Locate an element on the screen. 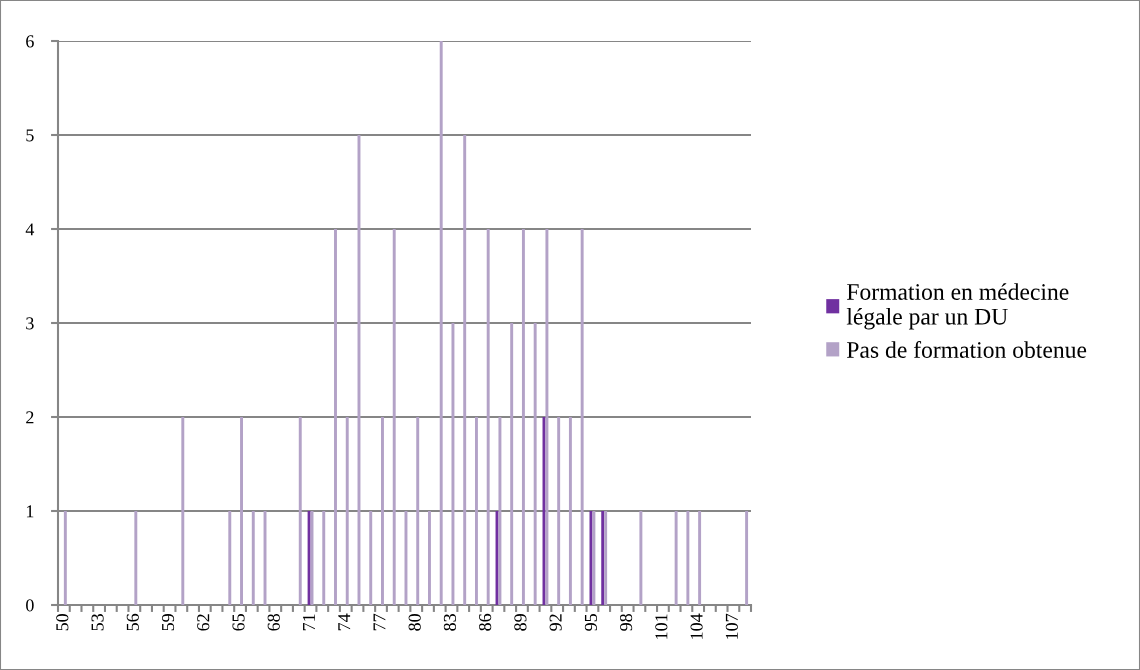 The height and width of the screenshot is (670, 1140). x-tick-label: 68 is located at coordinates (273, 622).